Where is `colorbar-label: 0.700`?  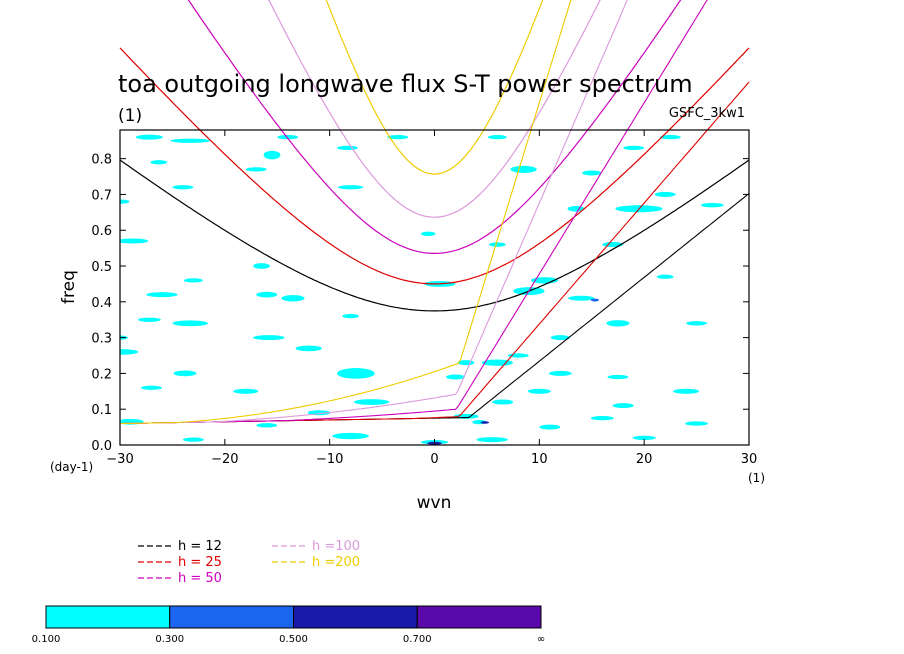
colorbar-label: 0.700 is located at coordinates (417, 639).